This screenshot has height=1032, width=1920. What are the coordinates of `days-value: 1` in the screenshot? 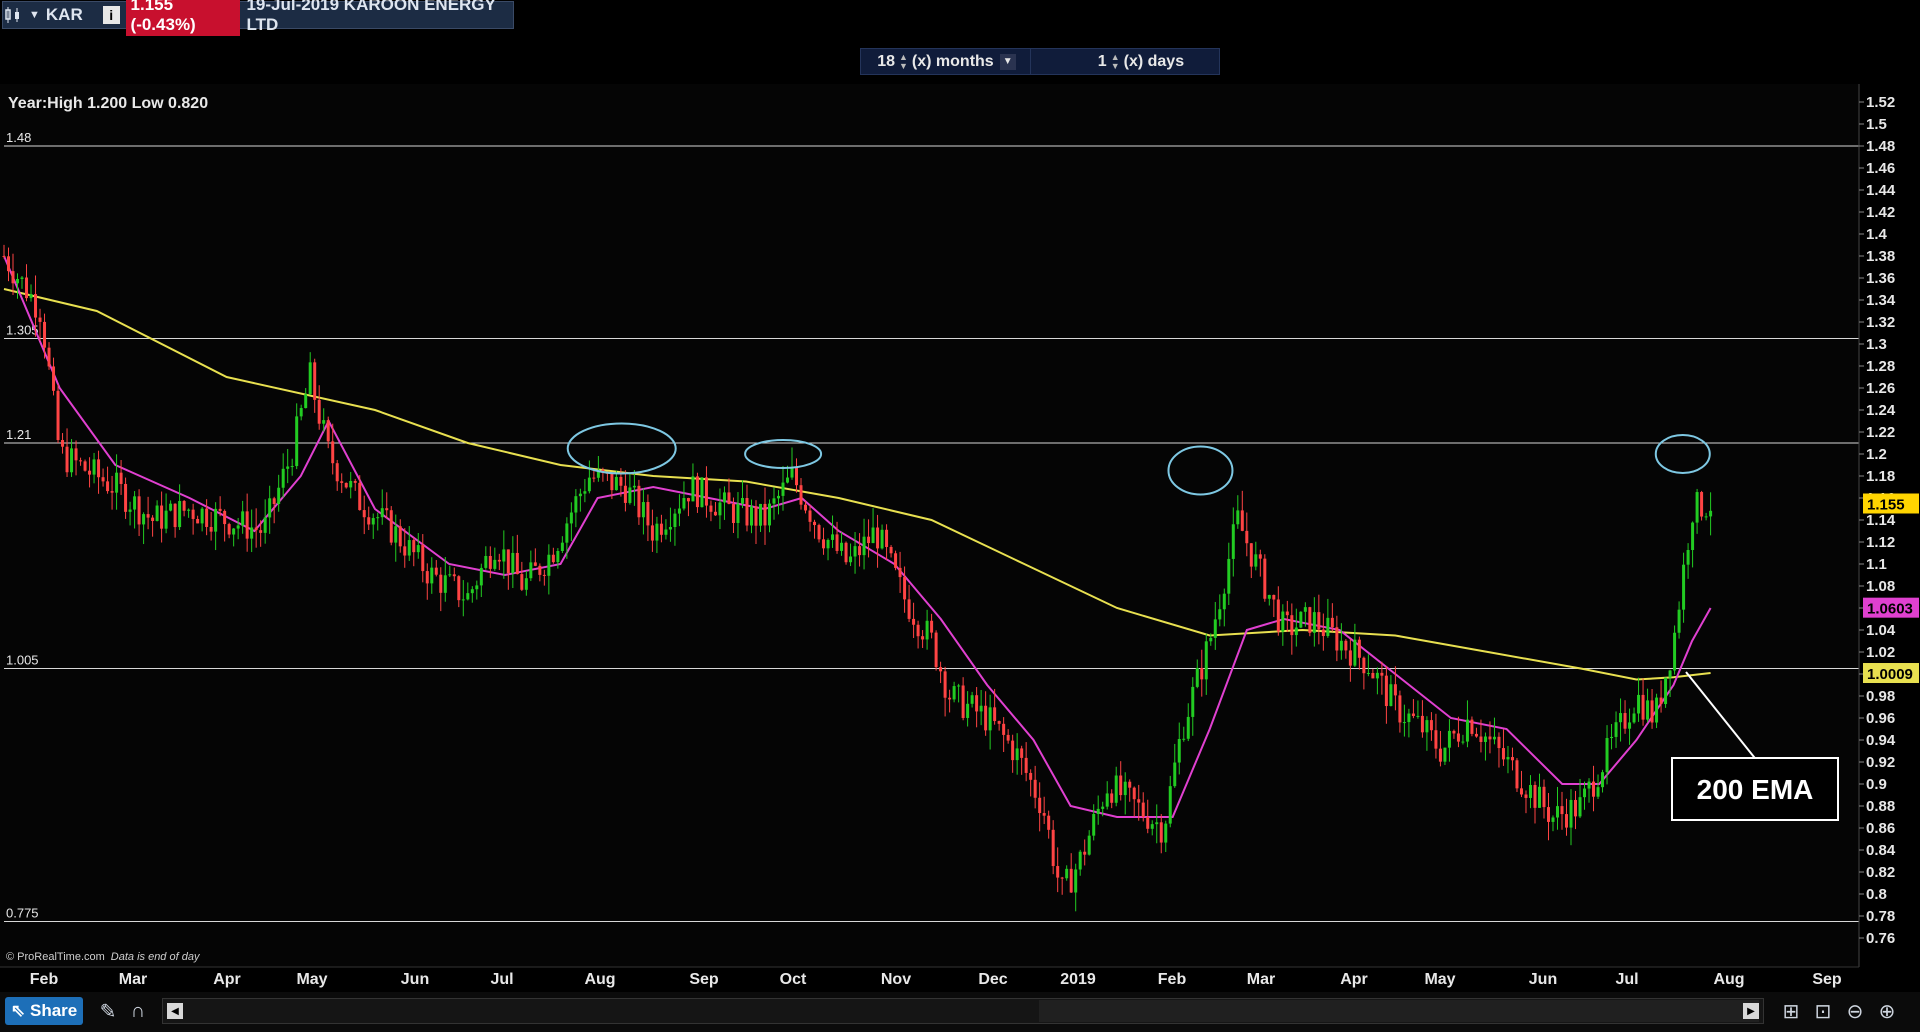 It's located at (1102, 61).